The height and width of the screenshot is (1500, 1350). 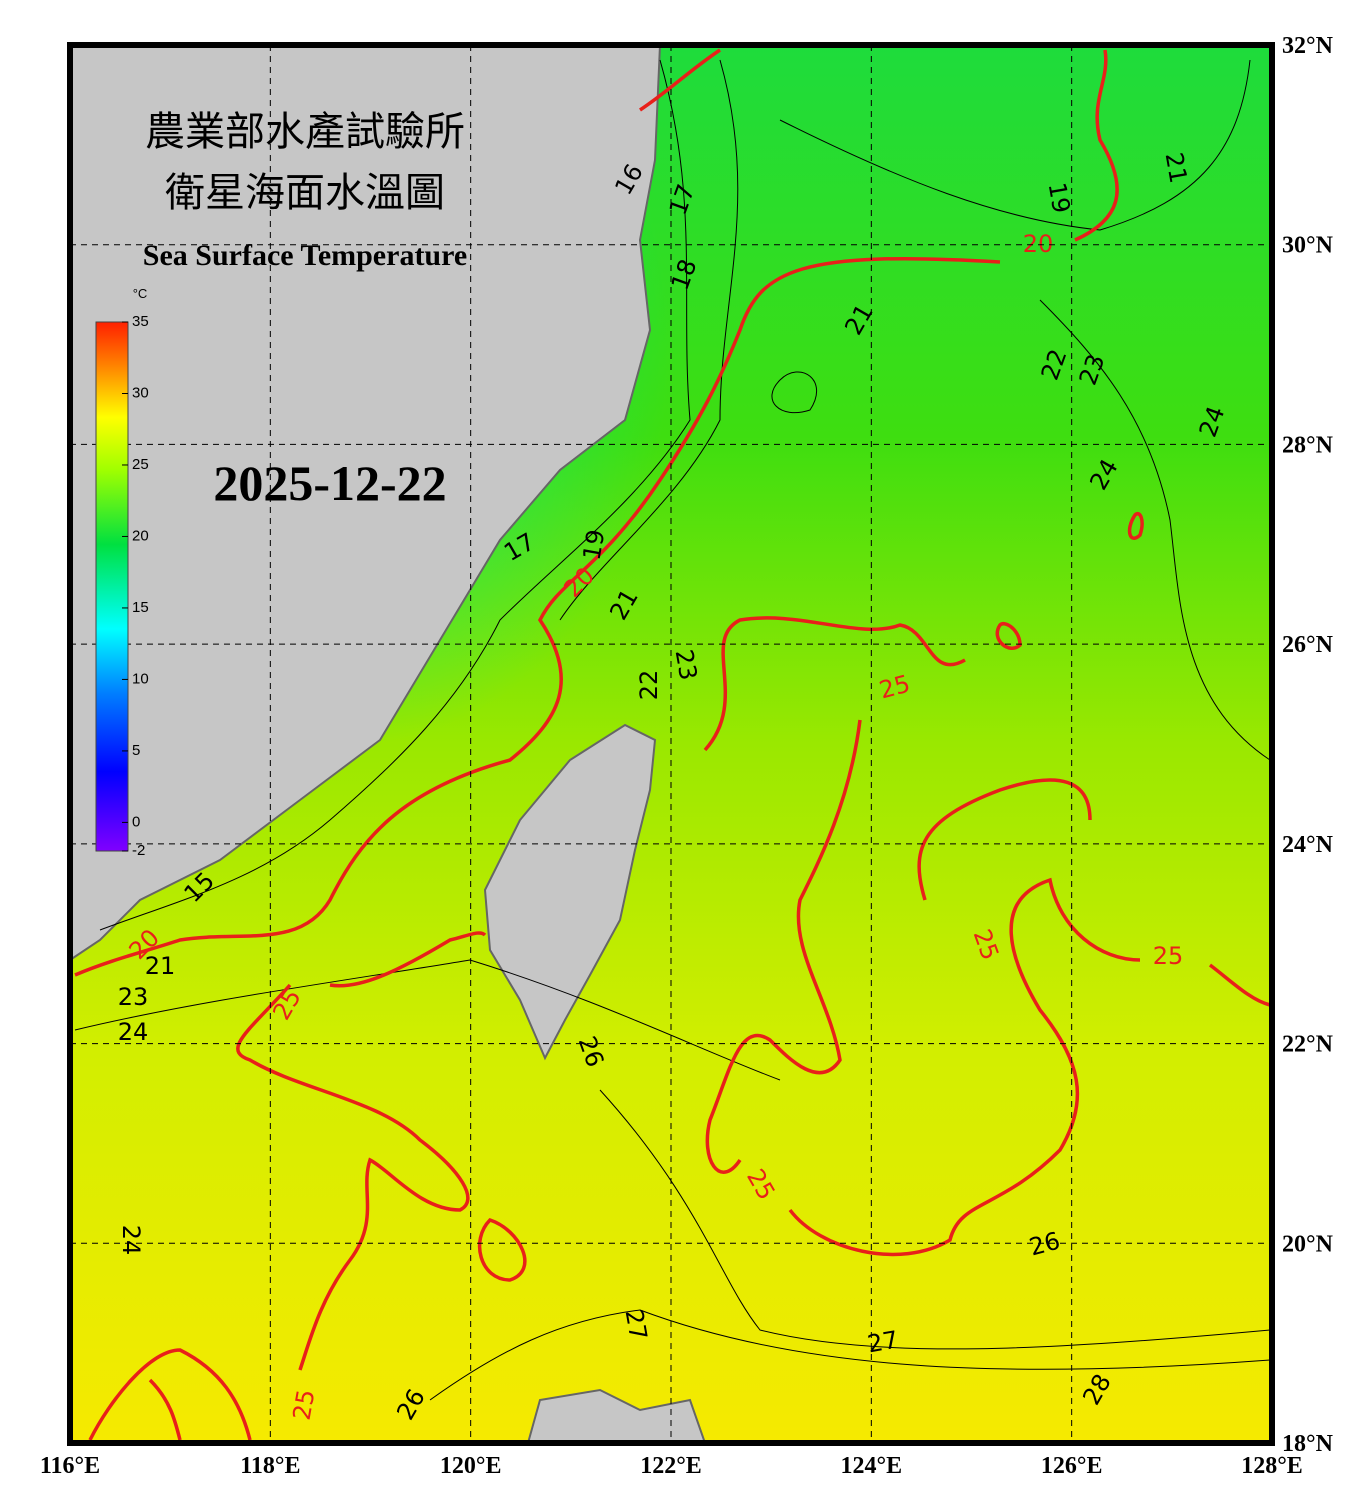 I want to click on colorbar-tick-label: -2, so click(x=138, y=850).